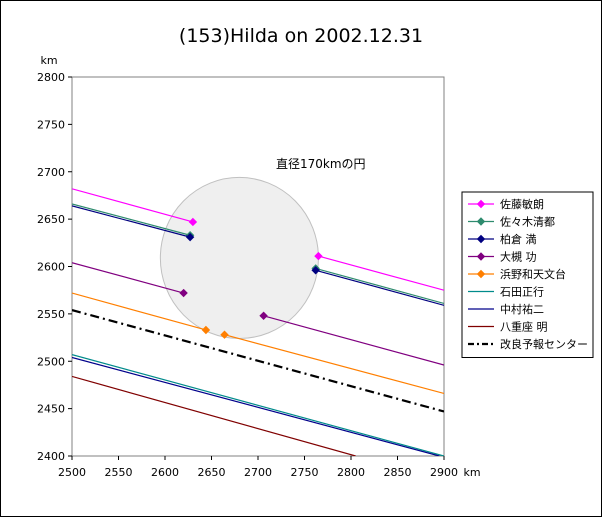  I want to click on y-tick-label: 2450, so click(51, 409).